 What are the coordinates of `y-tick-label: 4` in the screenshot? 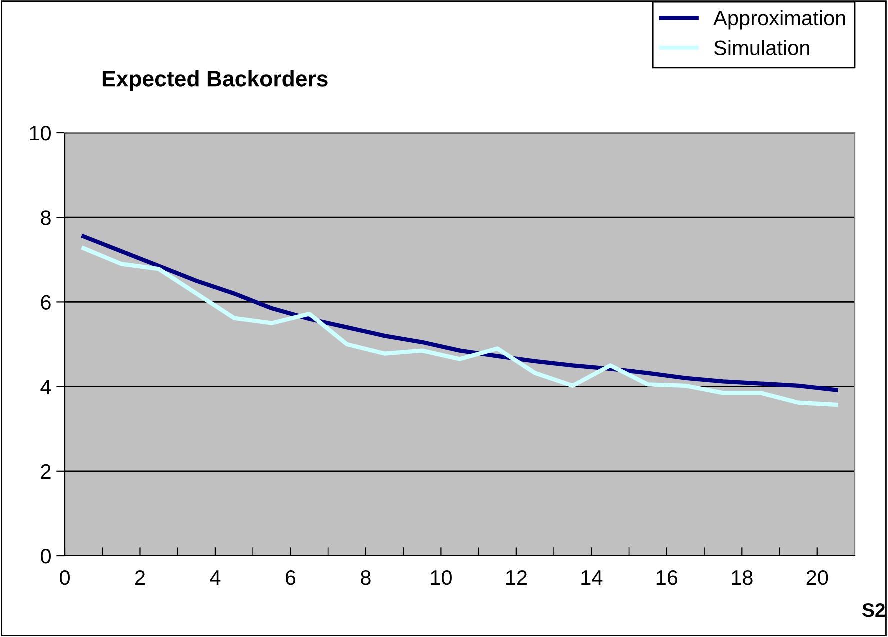 It's located at (46, 387).